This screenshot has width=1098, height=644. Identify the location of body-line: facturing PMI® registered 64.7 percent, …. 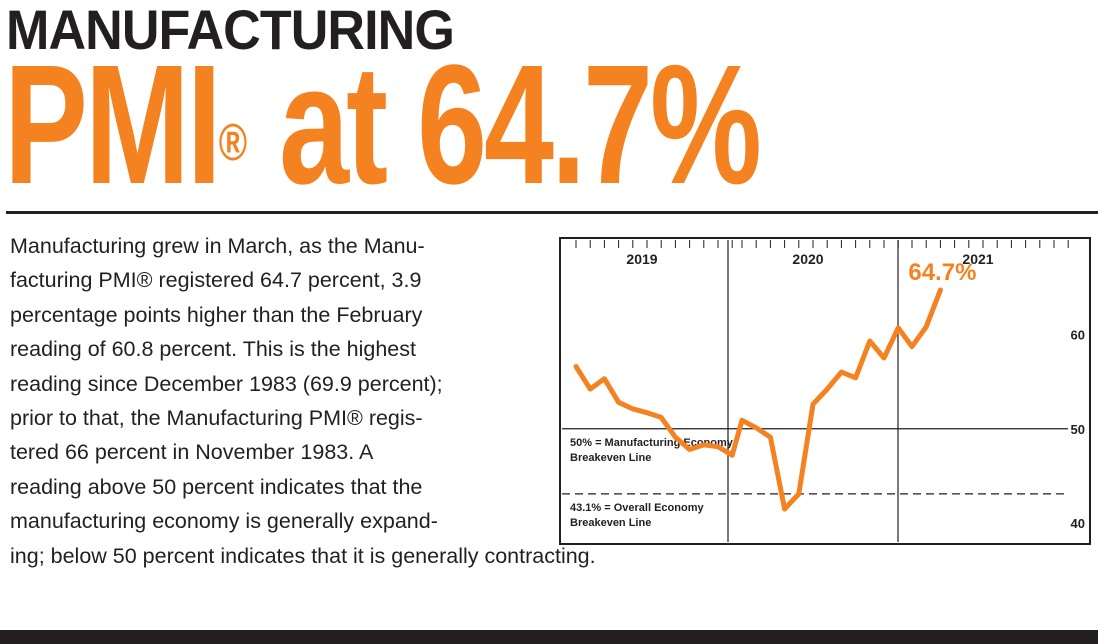
(216, 280).